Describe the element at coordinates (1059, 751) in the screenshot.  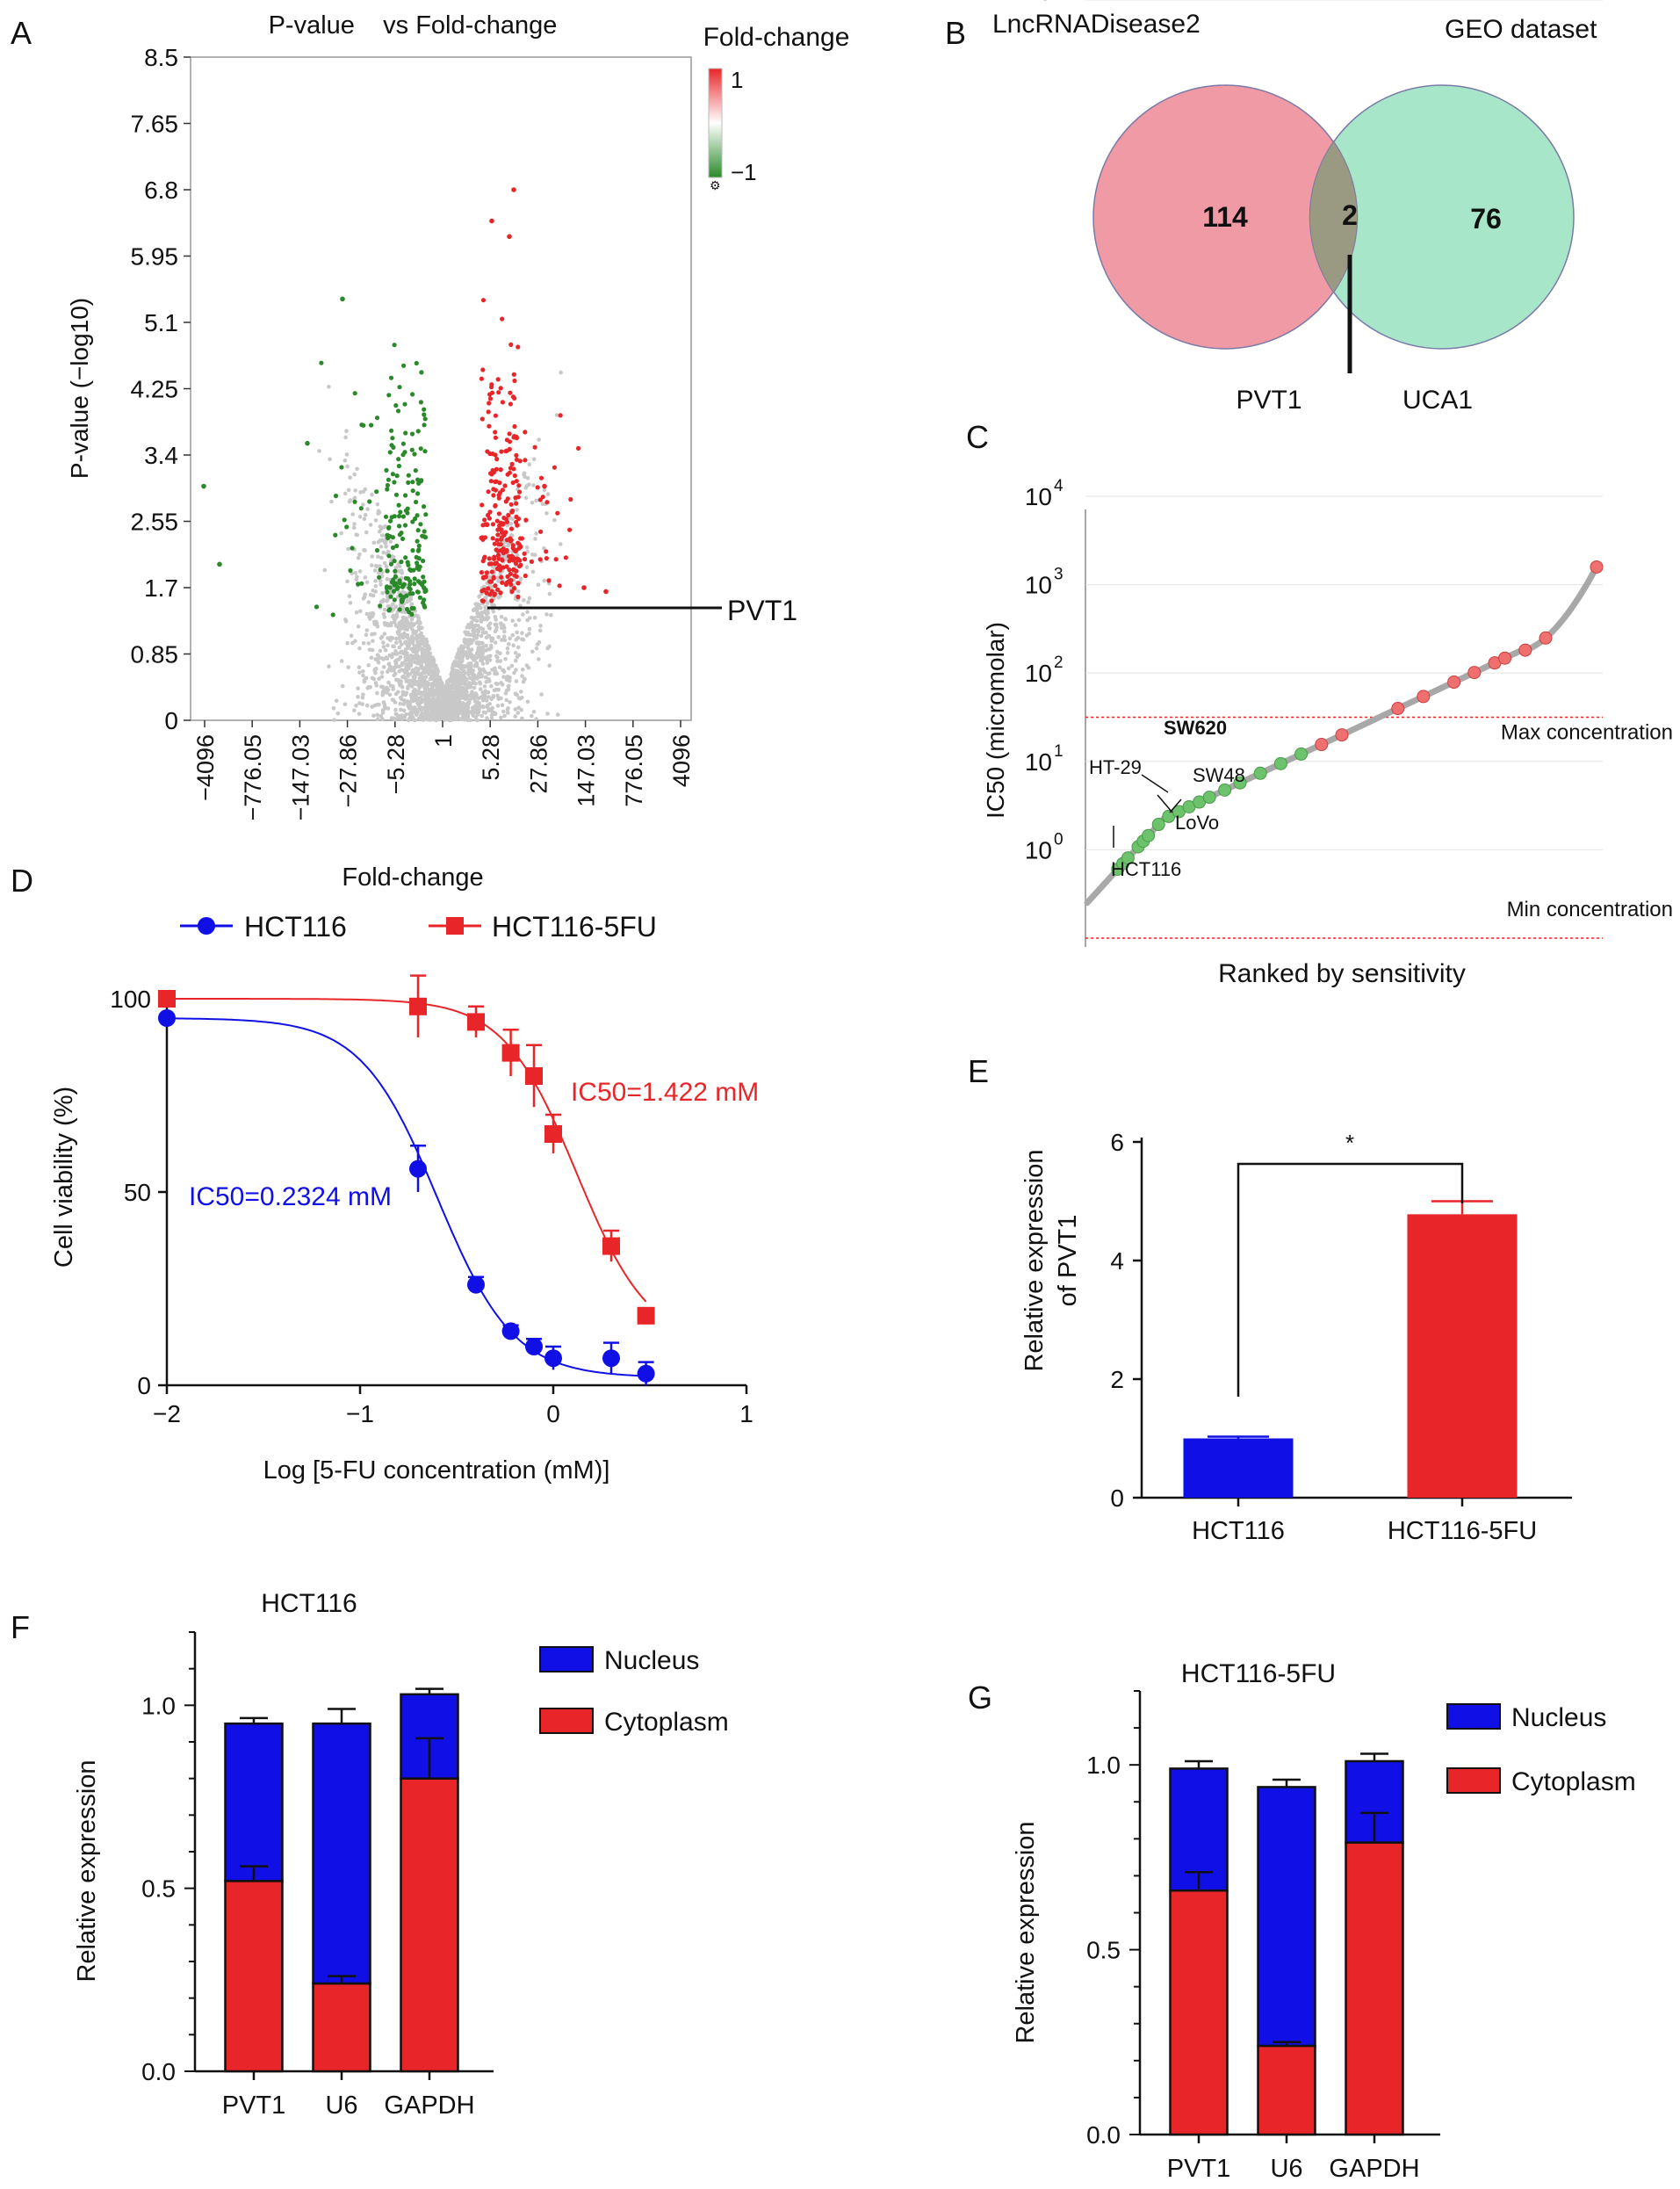
I see `y-tick-exponent: 1` at that location.